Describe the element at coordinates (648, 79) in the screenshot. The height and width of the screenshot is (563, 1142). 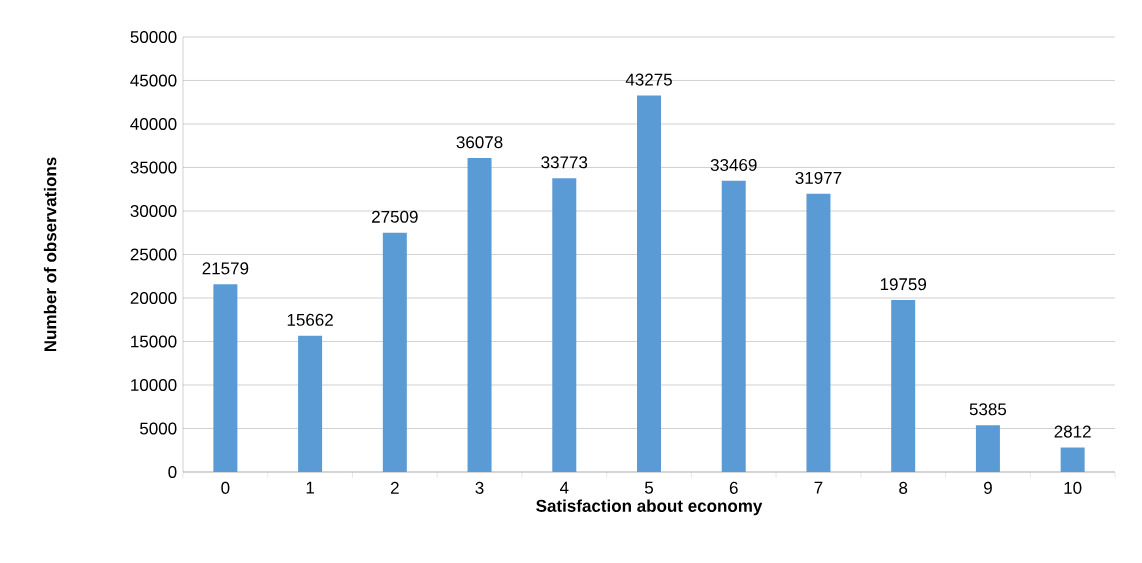
I see `data-label: 43275` at that location.